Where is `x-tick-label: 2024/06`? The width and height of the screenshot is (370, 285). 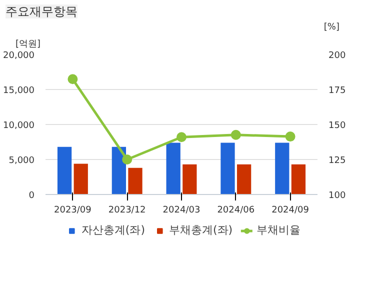 x-tick-label: 2024/06 is located at coordinates (236, 211).